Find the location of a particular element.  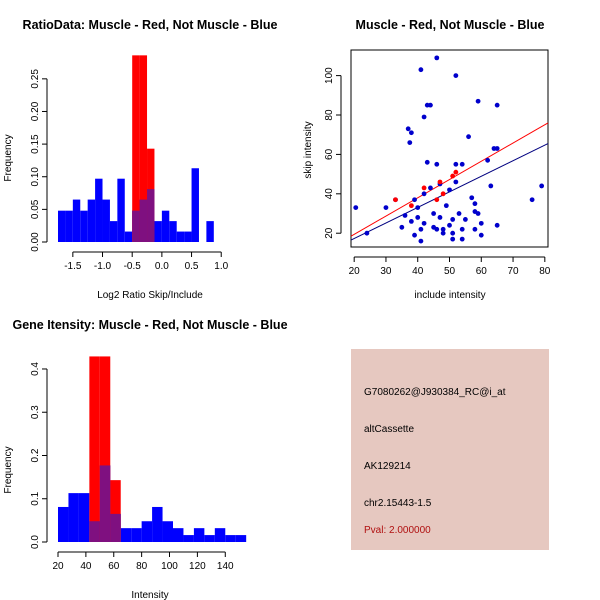

scatter-x-axis: 20 30 40 50 60 70 80 is located at coordinates (450, 266).